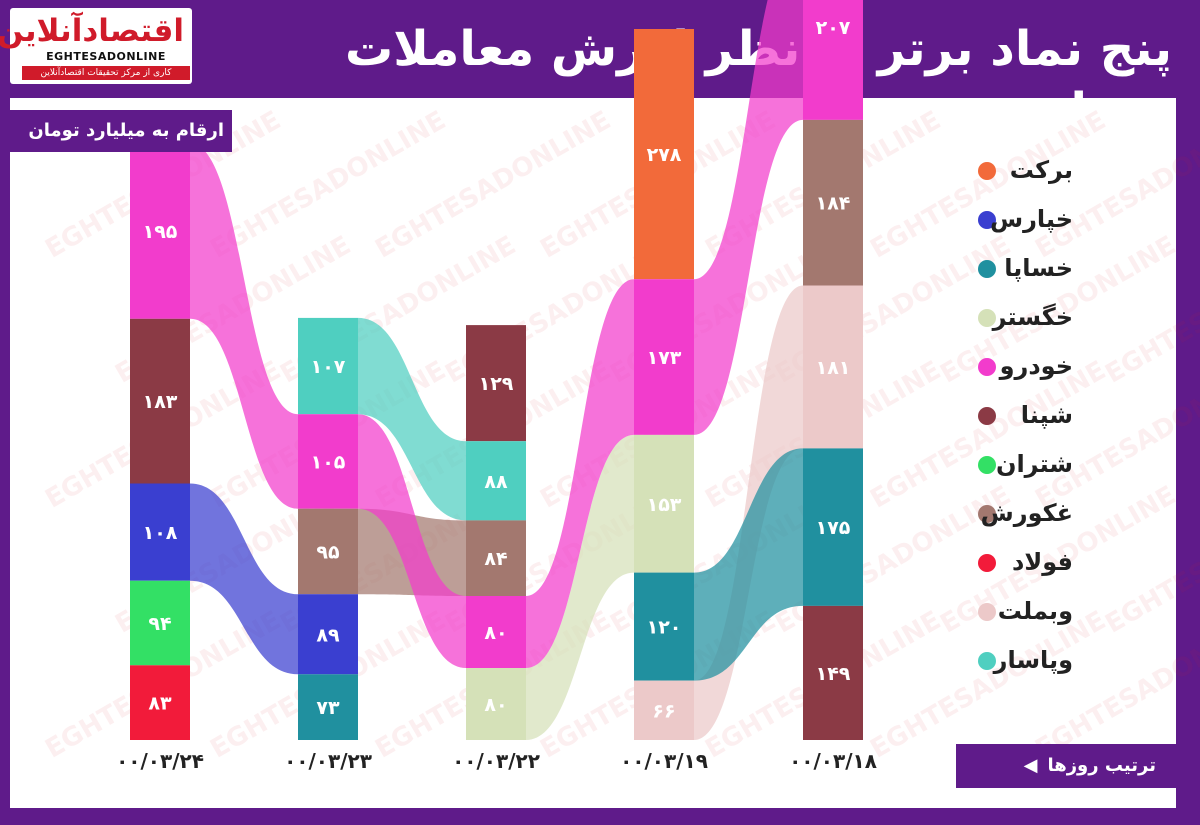 This screenshot has width=1200, height=825. I want to click on legend-item: خودرو, so click(1063, 366).